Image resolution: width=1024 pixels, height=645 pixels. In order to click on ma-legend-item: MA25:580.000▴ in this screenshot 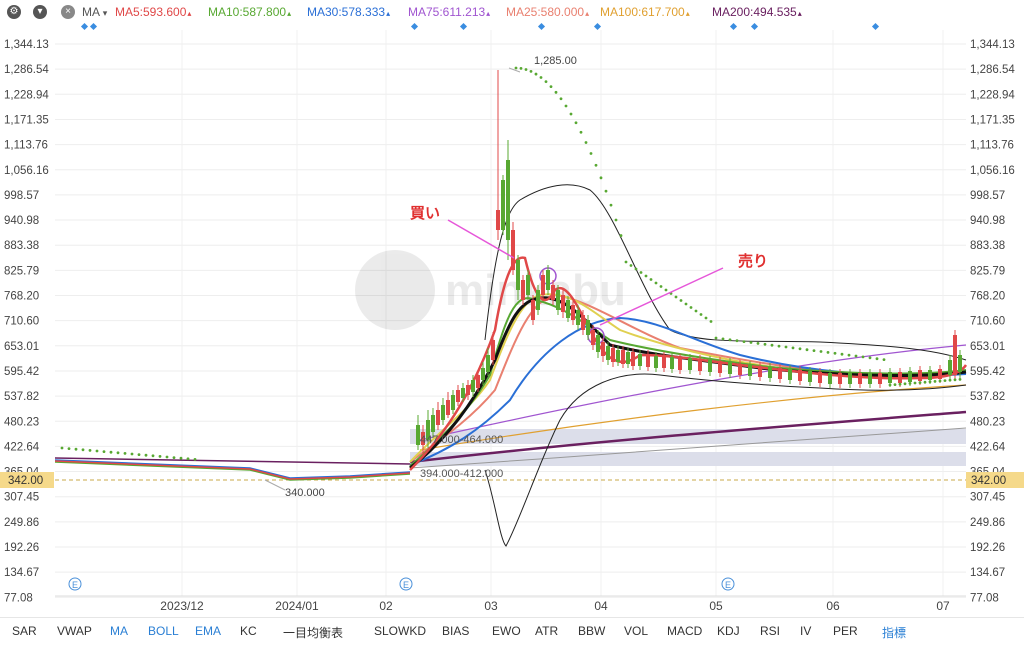, I will do `click(548, 12)`.